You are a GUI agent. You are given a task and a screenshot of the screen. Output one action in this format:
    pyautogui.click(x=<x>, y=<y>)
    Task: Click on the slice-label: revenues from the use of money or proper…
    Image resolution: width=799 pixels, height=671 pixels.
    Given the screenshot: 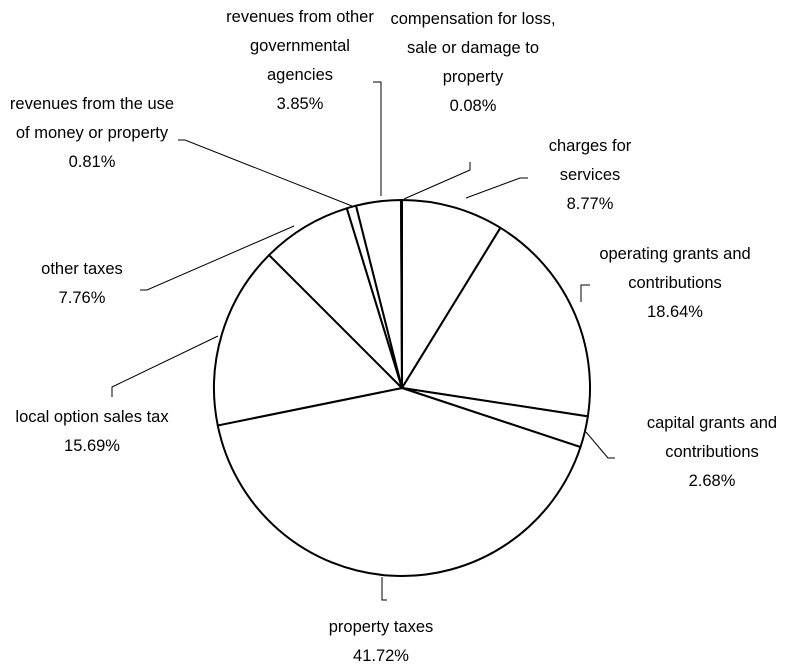 What is the action you would take?
    pyautogui.click(x=92, y=133)
    